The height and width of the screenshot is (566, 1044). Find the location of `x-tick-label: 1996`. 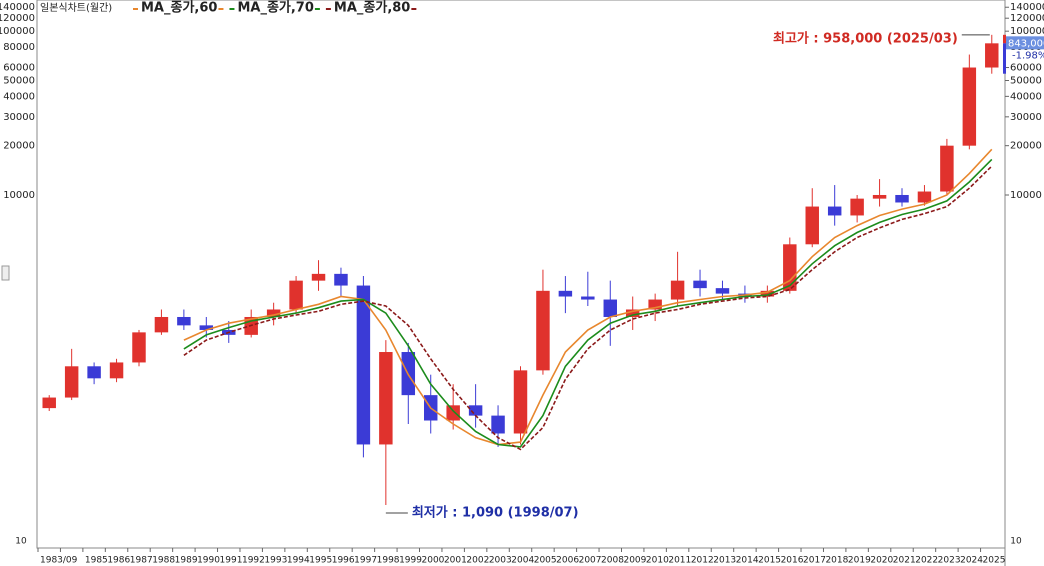

x-tick-label: 1996 is located at coordinates (343, 561).